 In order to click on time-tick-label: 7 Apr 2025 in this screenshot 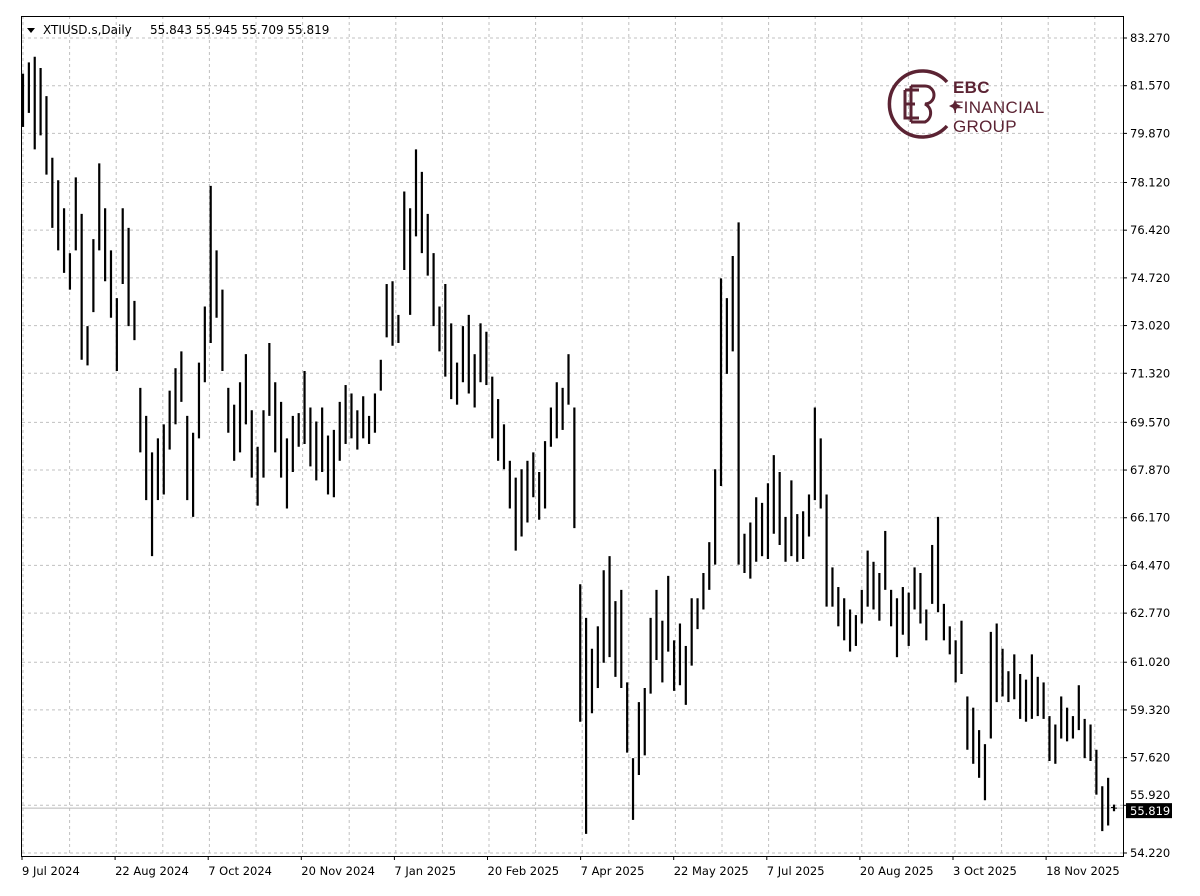, I will do `click(613, 871)`.